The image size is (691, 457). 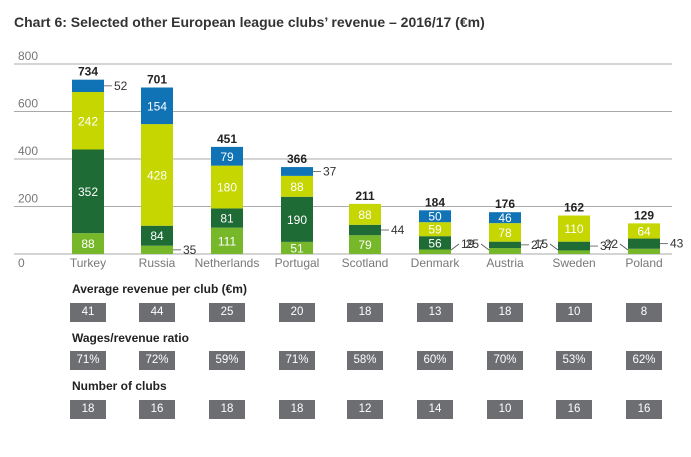 What do you see at coordinates (157, 263) in the screenshot?
I see `x-tick-label: Russia` at bounding box center [157, 263].